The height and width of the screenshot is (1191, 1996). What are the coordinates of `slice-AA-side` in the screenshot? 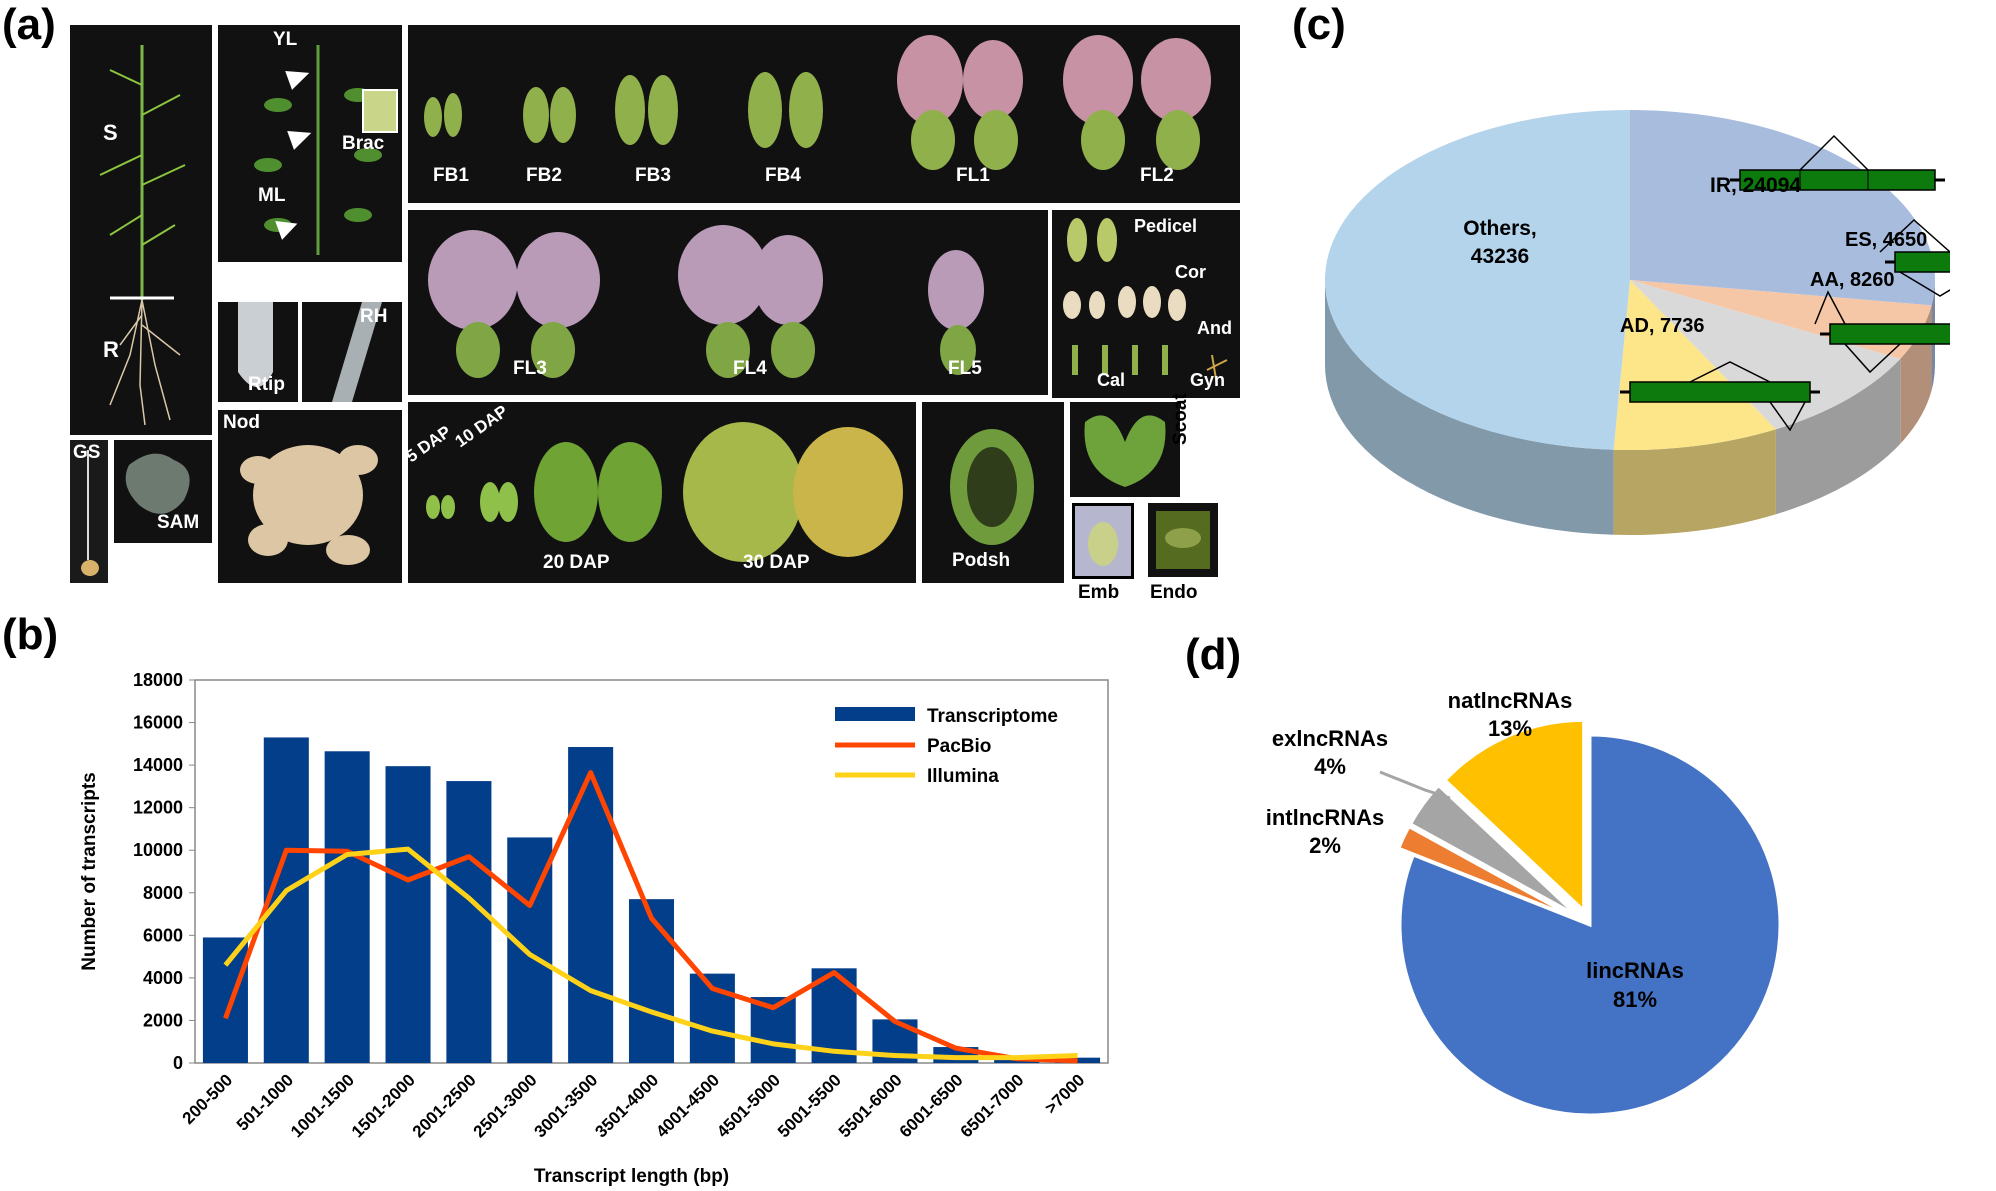 It's located at (1838, 436).